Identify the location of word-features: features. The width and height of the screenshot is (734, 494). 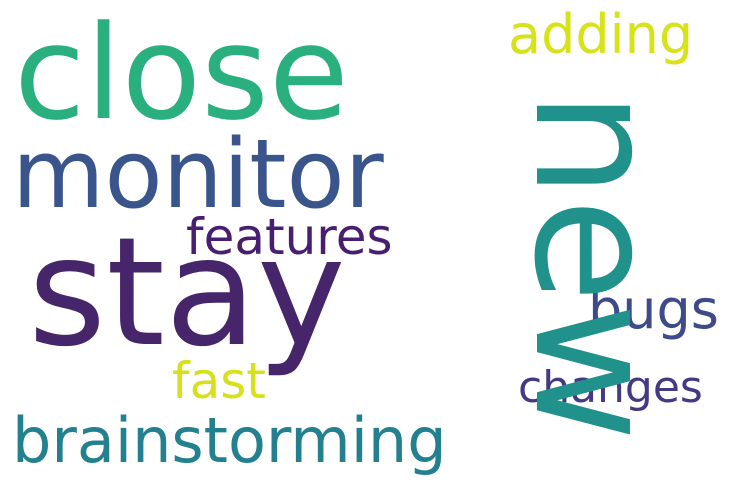
(289, 237).